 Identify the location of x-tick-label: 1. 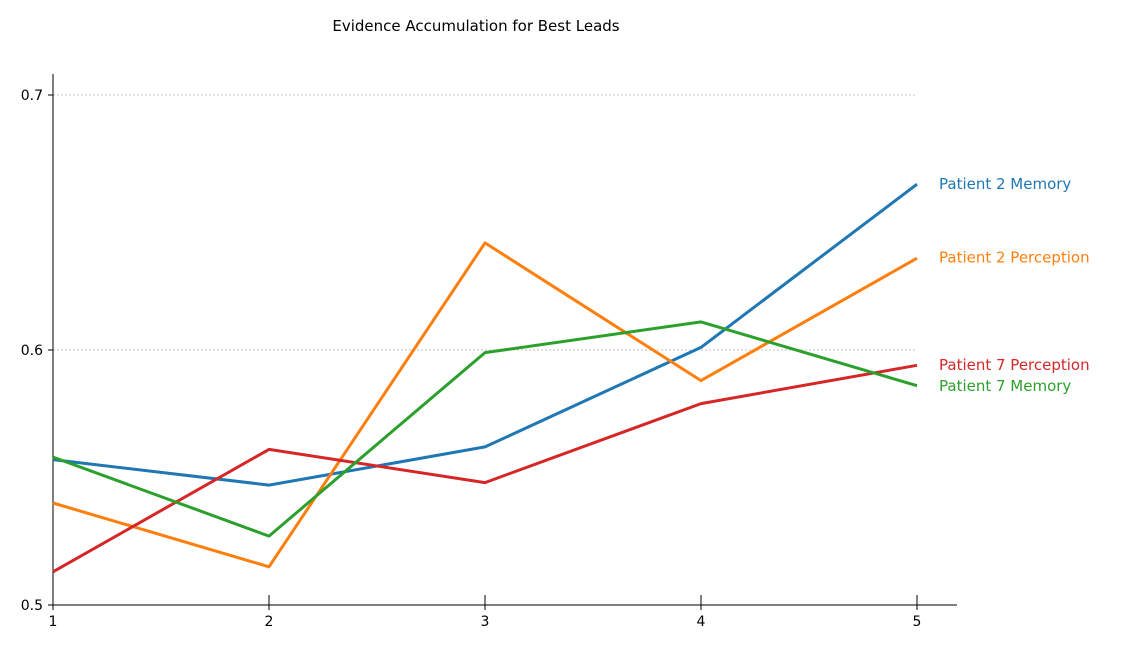
(53, 622).